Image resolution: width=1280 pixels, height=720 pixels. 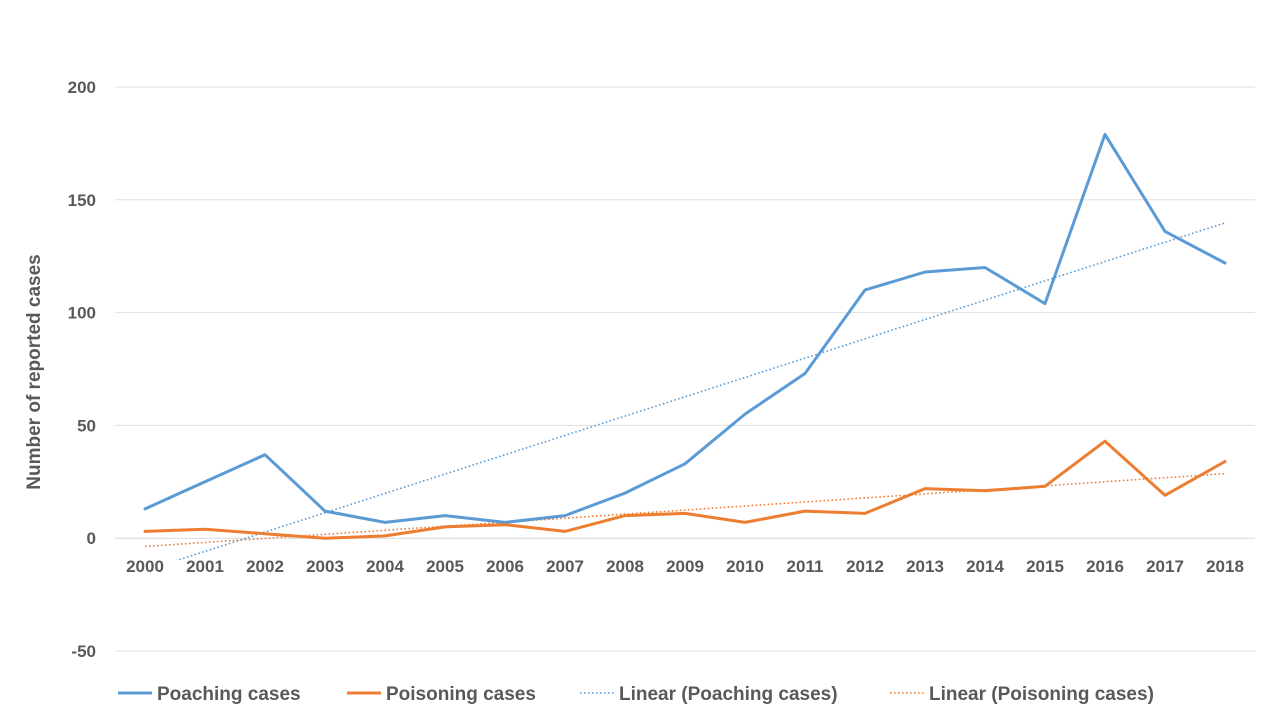 What do you see at coordinates (1225, 566) in the screenshot?
I see `x-tick-label: 2018` at bounding box center [1225, 566].